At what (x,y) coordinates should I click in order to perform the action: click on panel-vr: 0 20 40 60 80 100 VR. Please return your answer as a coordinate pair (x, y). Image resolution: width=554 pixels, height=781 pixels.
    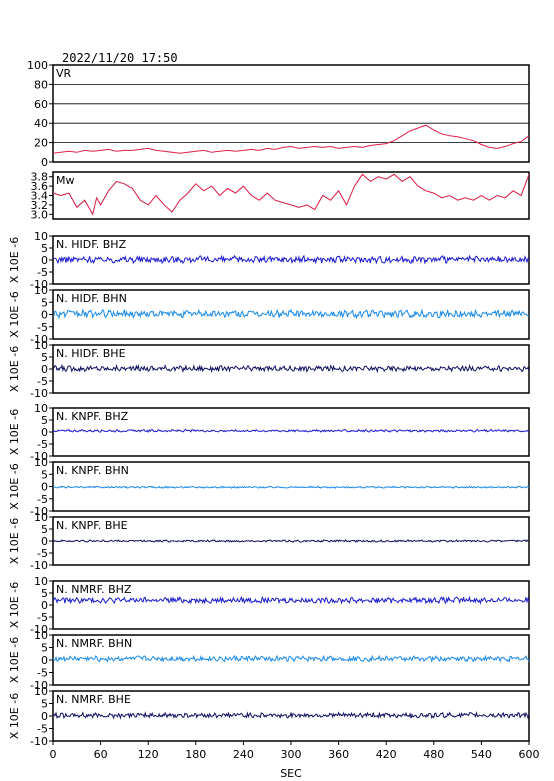
    Looking at the image, I should click on (278, 114).